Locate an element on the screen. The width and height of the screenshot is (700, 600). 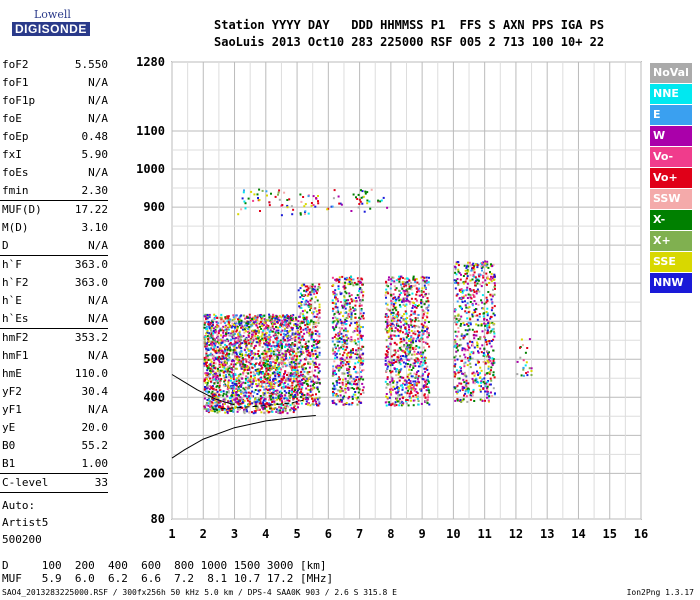
param-value: N/A is located at coordinates (98, 172).